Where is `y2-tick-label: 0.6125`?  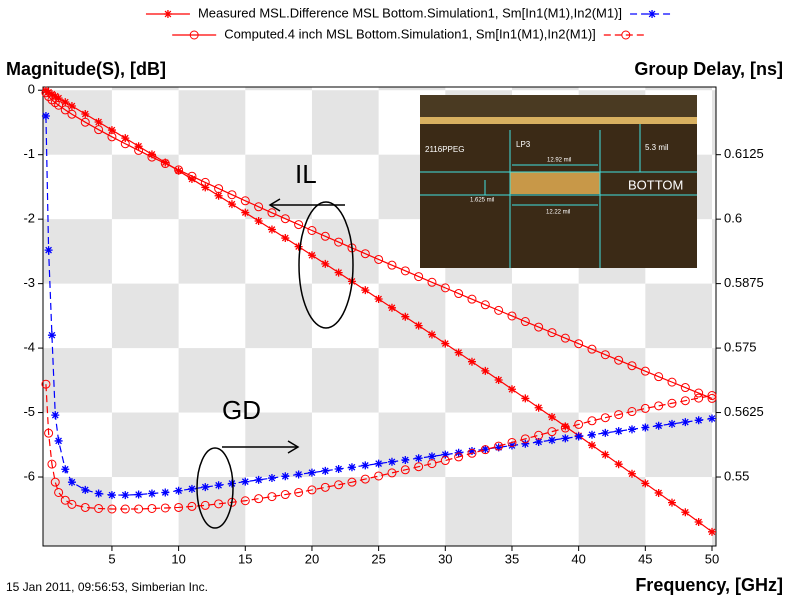
y2-tick-label: 0.6125 is located at coordinates (744, 153).